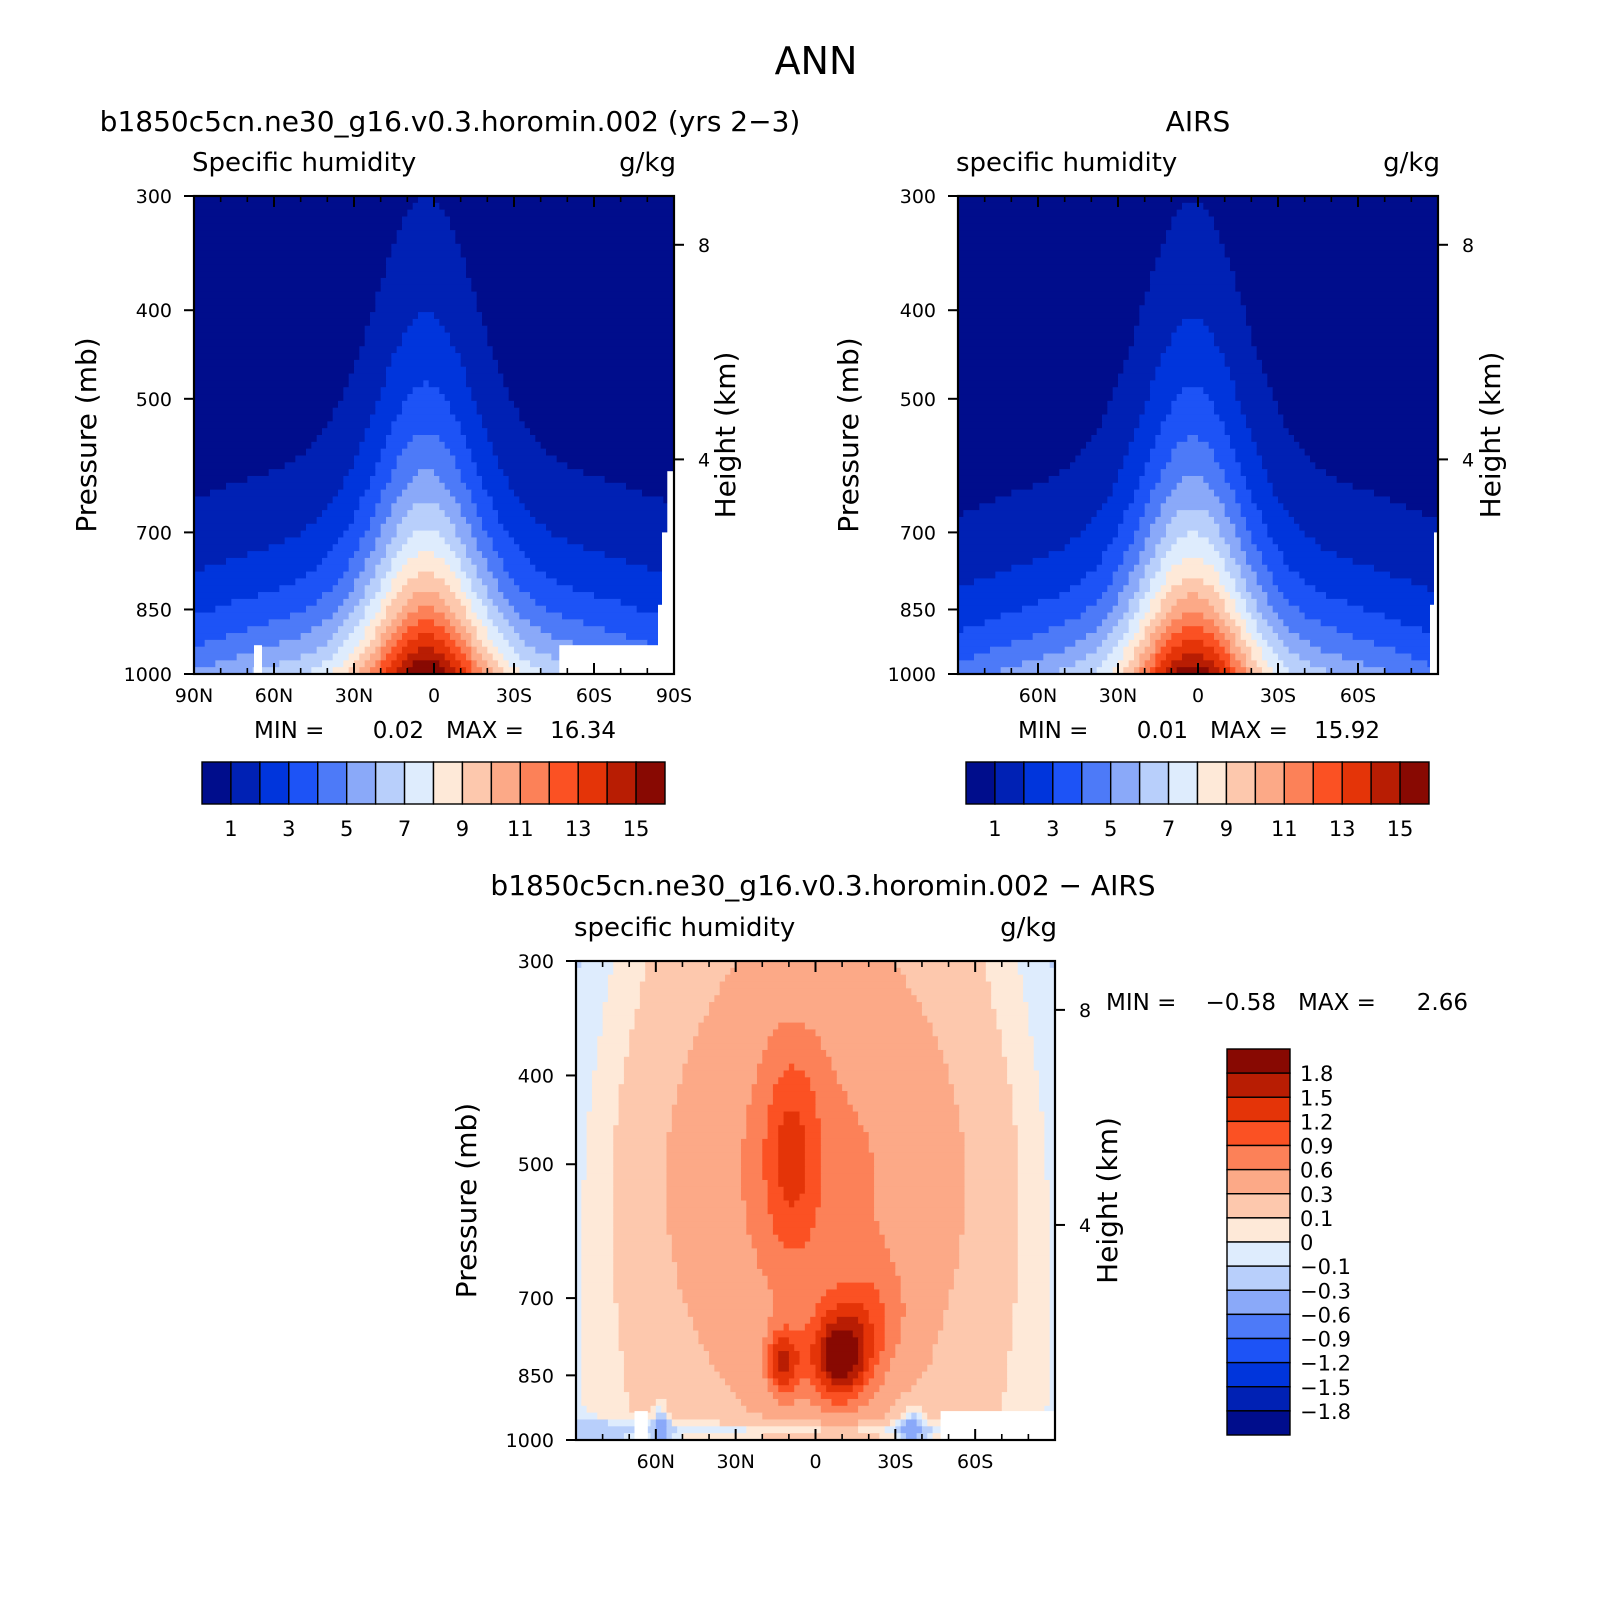 The image size is (1619, 1622). Describe the element at coordinates (704, 460) in the screenshot. I see `model-y2-tick-label: 4` at that location.